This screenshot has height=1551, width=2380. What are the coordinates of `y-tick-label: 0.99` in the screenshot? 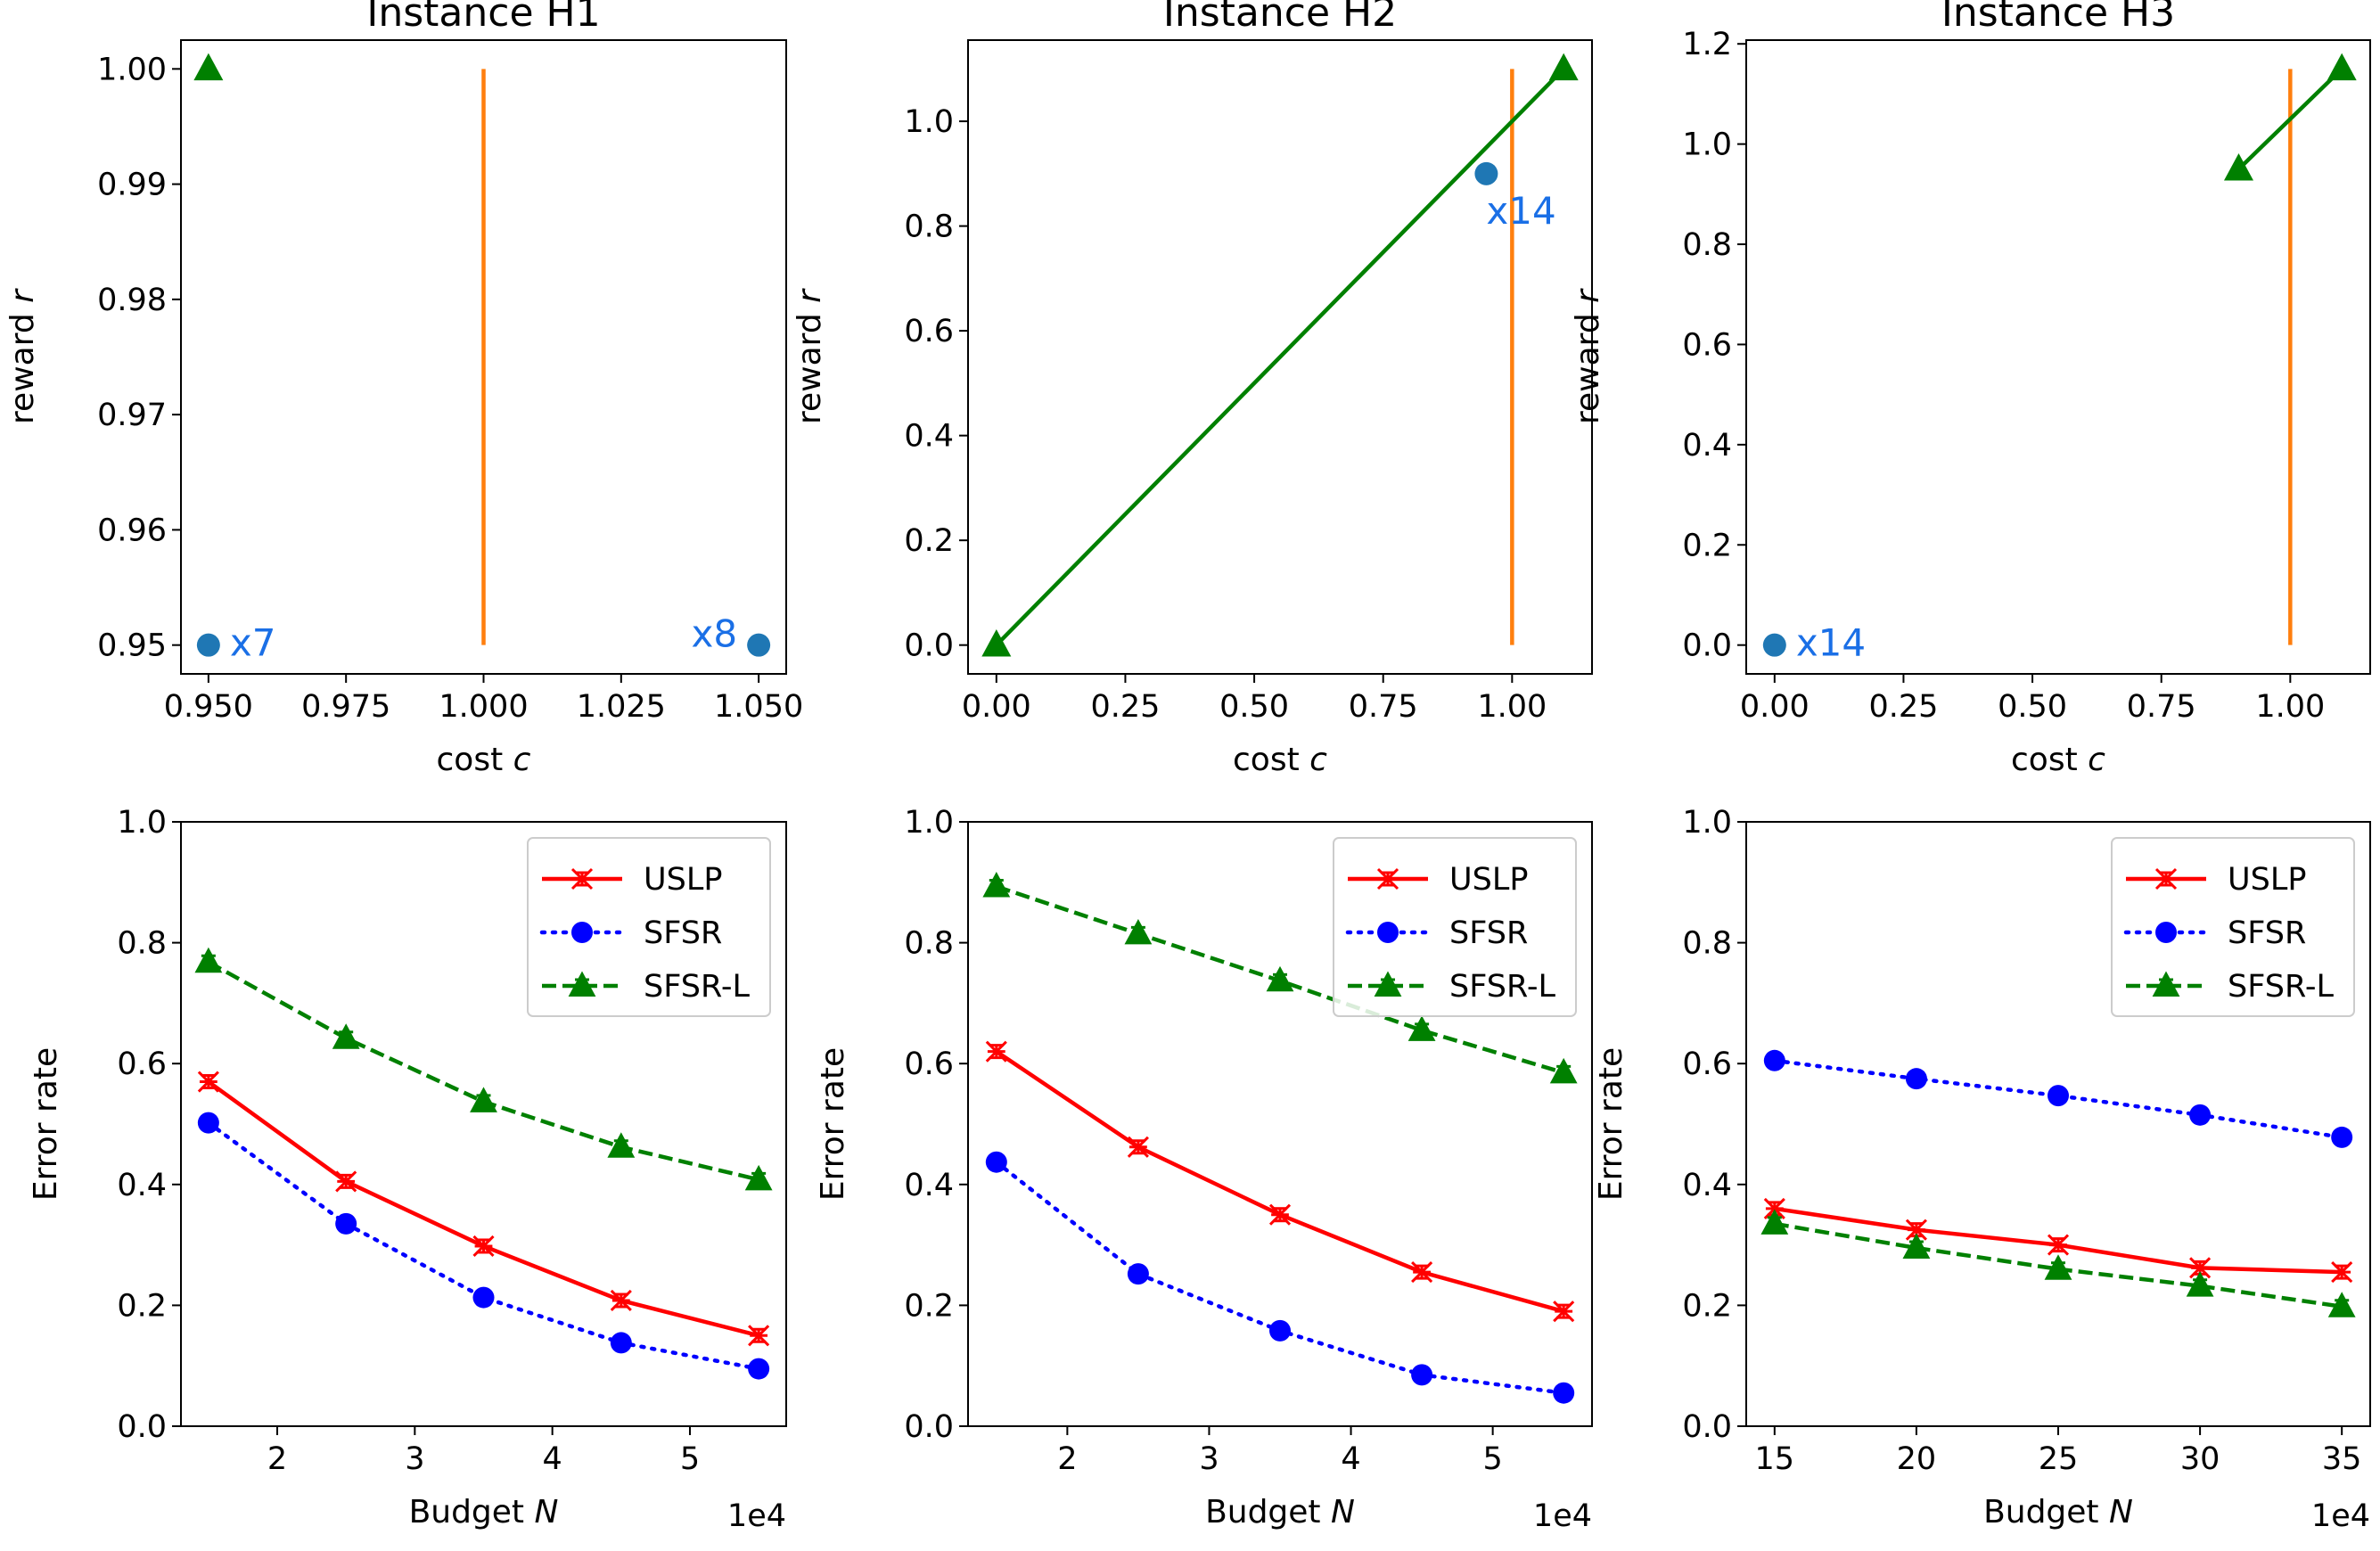 It's located at (132, 185).